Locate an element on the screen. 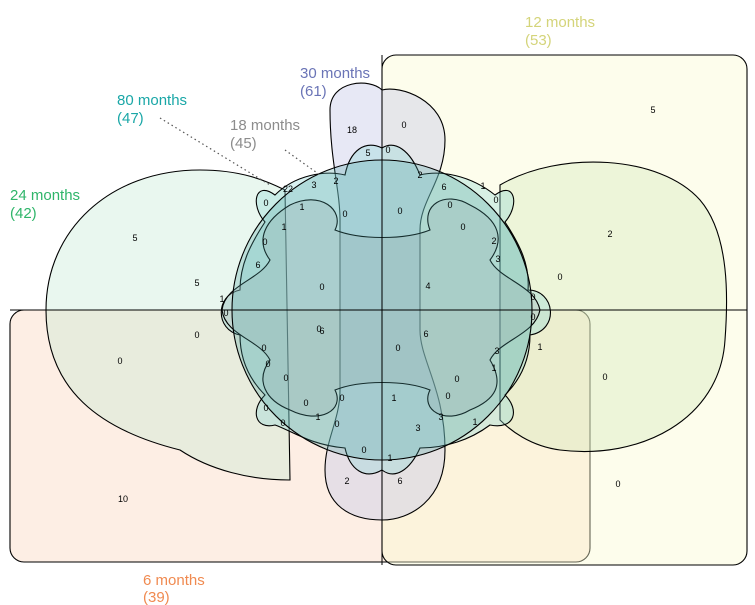  set-12-months-blob is located at coordinates (613, 306).